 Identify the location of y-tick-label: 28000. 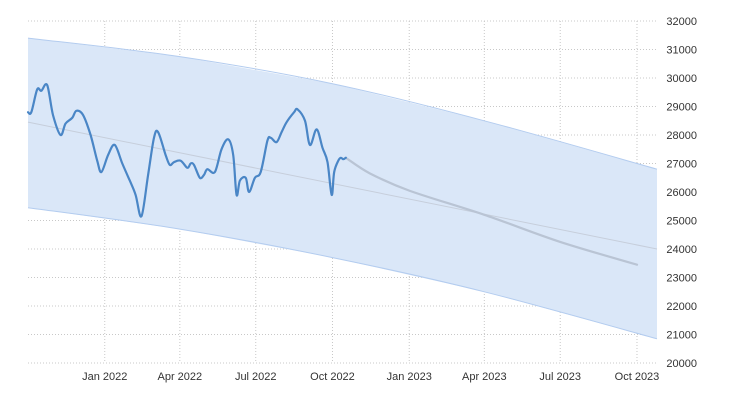
(681, 136).